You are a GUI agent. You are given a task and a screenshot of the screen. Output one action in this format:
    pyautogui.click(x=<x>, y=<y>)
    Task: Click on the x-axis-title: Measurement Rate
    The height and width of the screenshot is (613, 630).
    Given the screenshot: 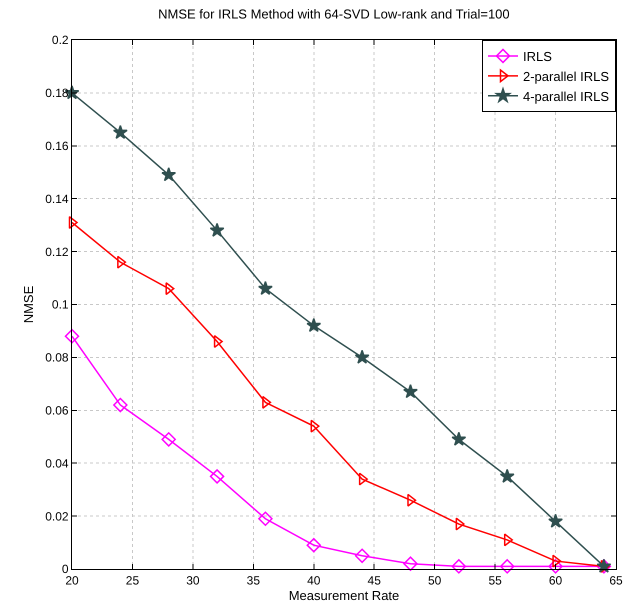 What is the action you would take?
    pyautogui.click(x=344, y=595)
    